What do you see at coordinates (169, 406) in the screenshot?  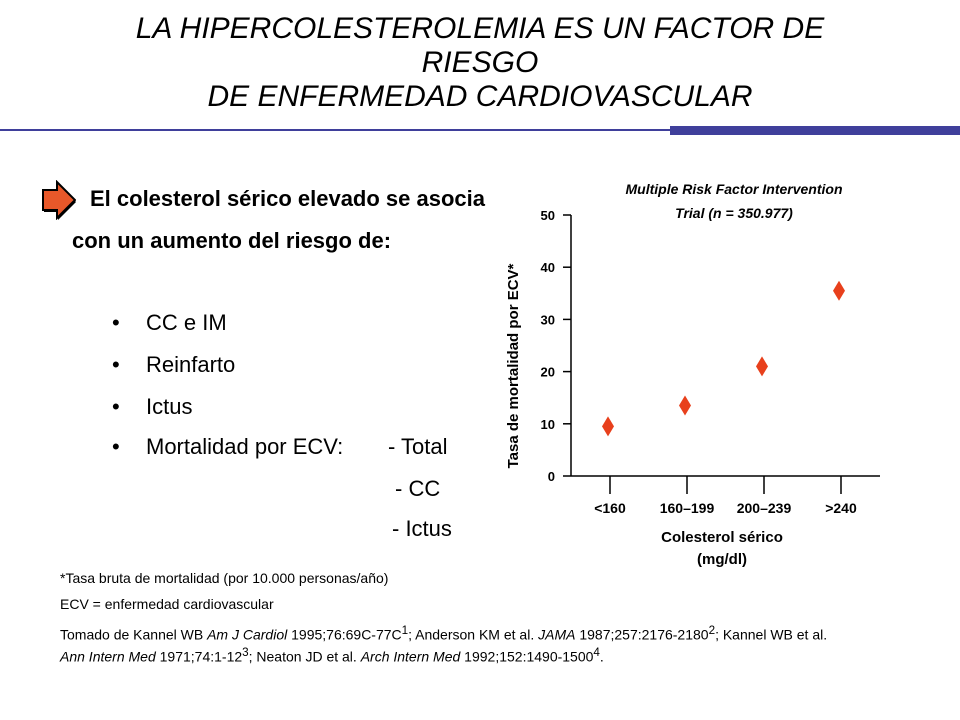 I see `bullet-text: Ictus` at bounding box center [169, 406].